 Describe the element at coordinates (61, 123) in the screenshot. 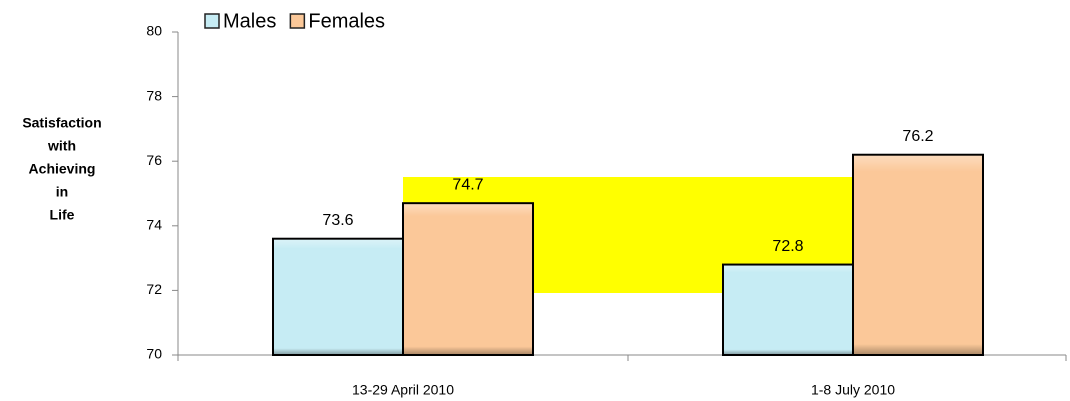

I see `y-axis-label: Satisfaction` at that location.